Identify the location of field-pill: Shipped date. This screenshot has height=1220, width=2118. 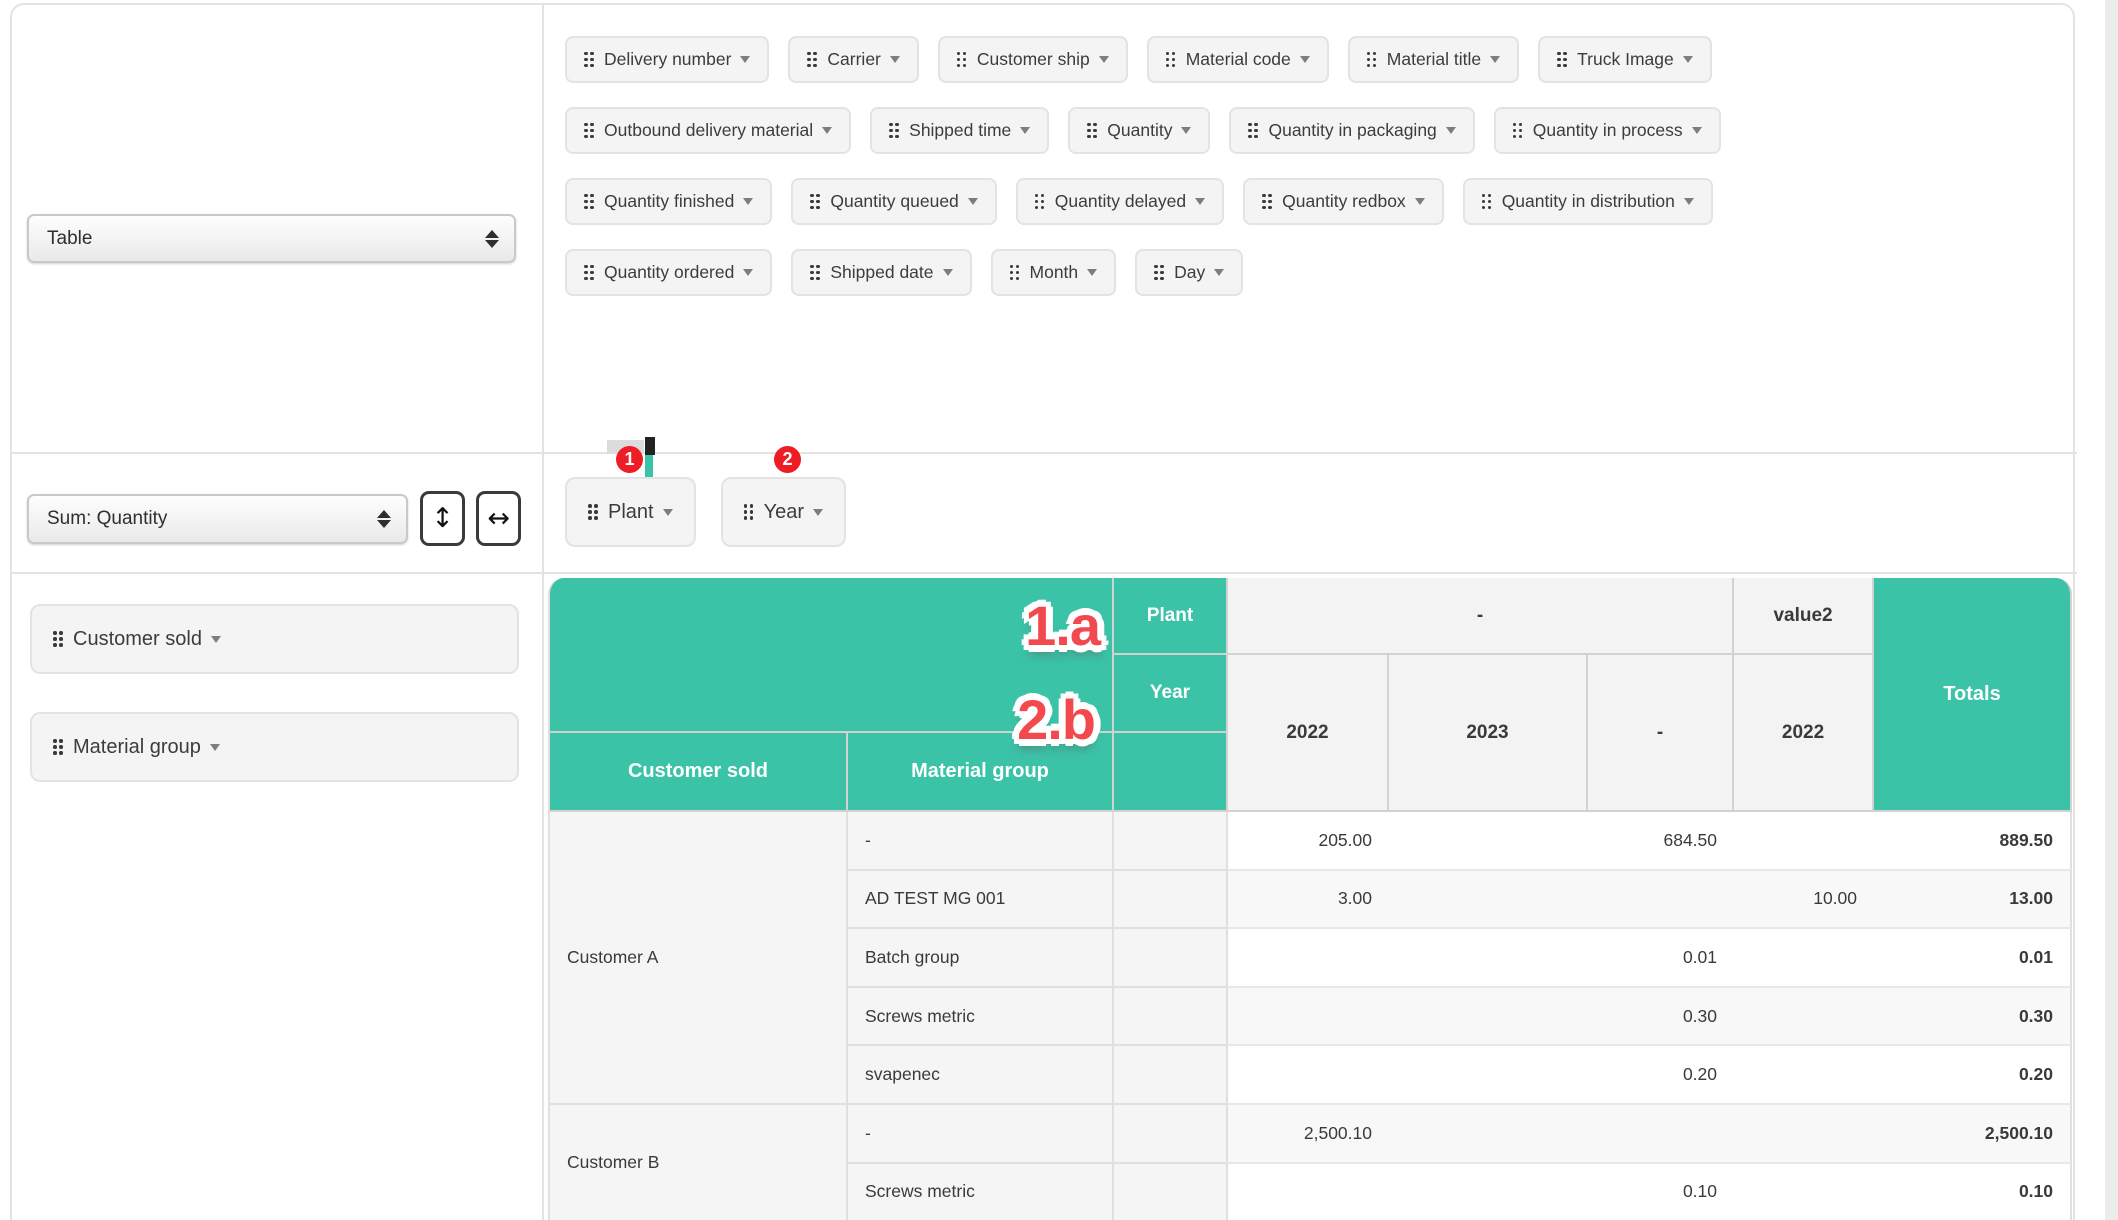
(881, 272).